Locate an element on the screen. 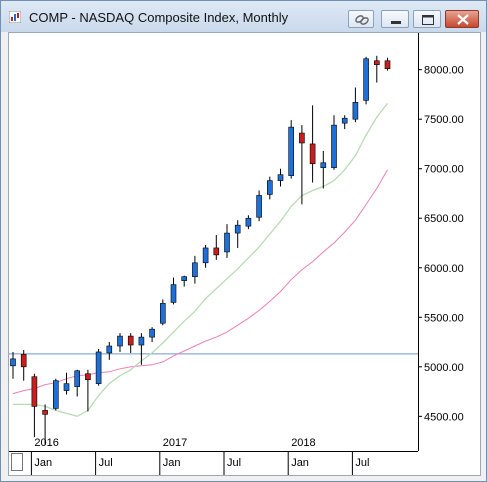 Image resolution: width=487 pixels, height=482 pixels. price-tick-label: 4500.00 is located at coordinates (444, 417).